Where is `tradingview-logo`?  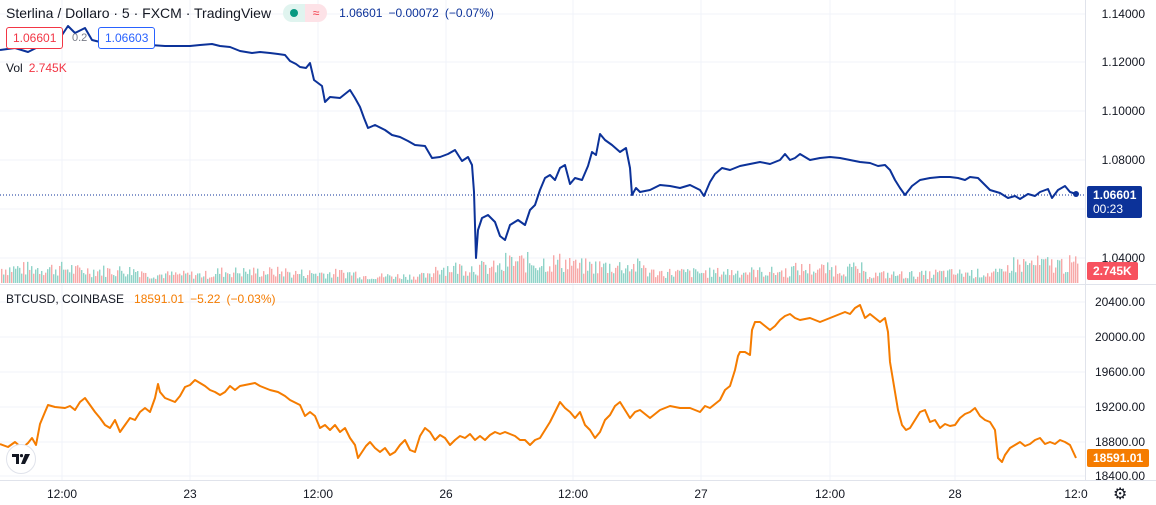
tradingview-logo is located at coordinates (21, 459).